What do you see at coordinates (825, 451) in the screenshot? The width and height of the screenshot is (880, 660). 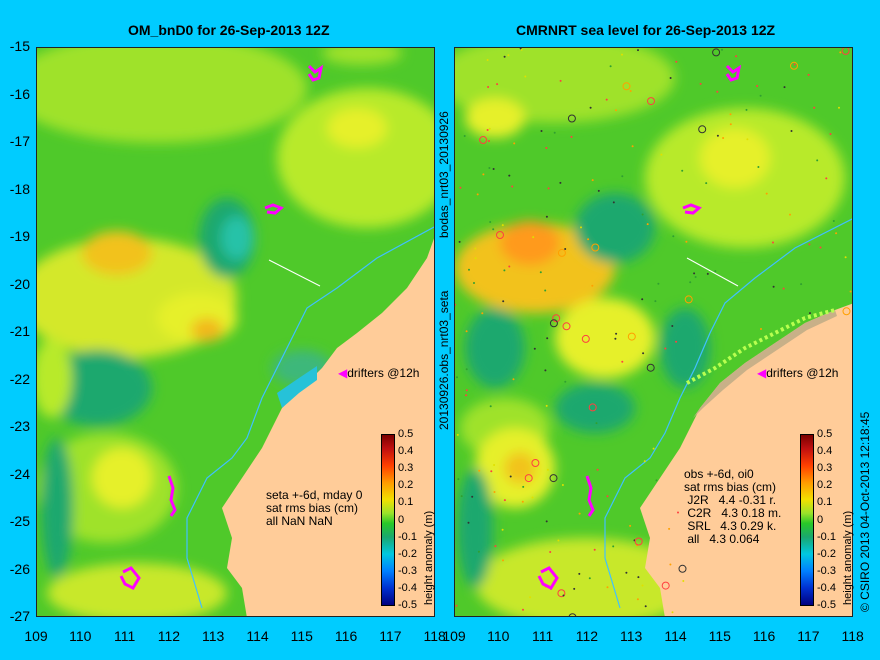 I see `colorbar-tick-label: 0.4` at bounding box center [825, 451].